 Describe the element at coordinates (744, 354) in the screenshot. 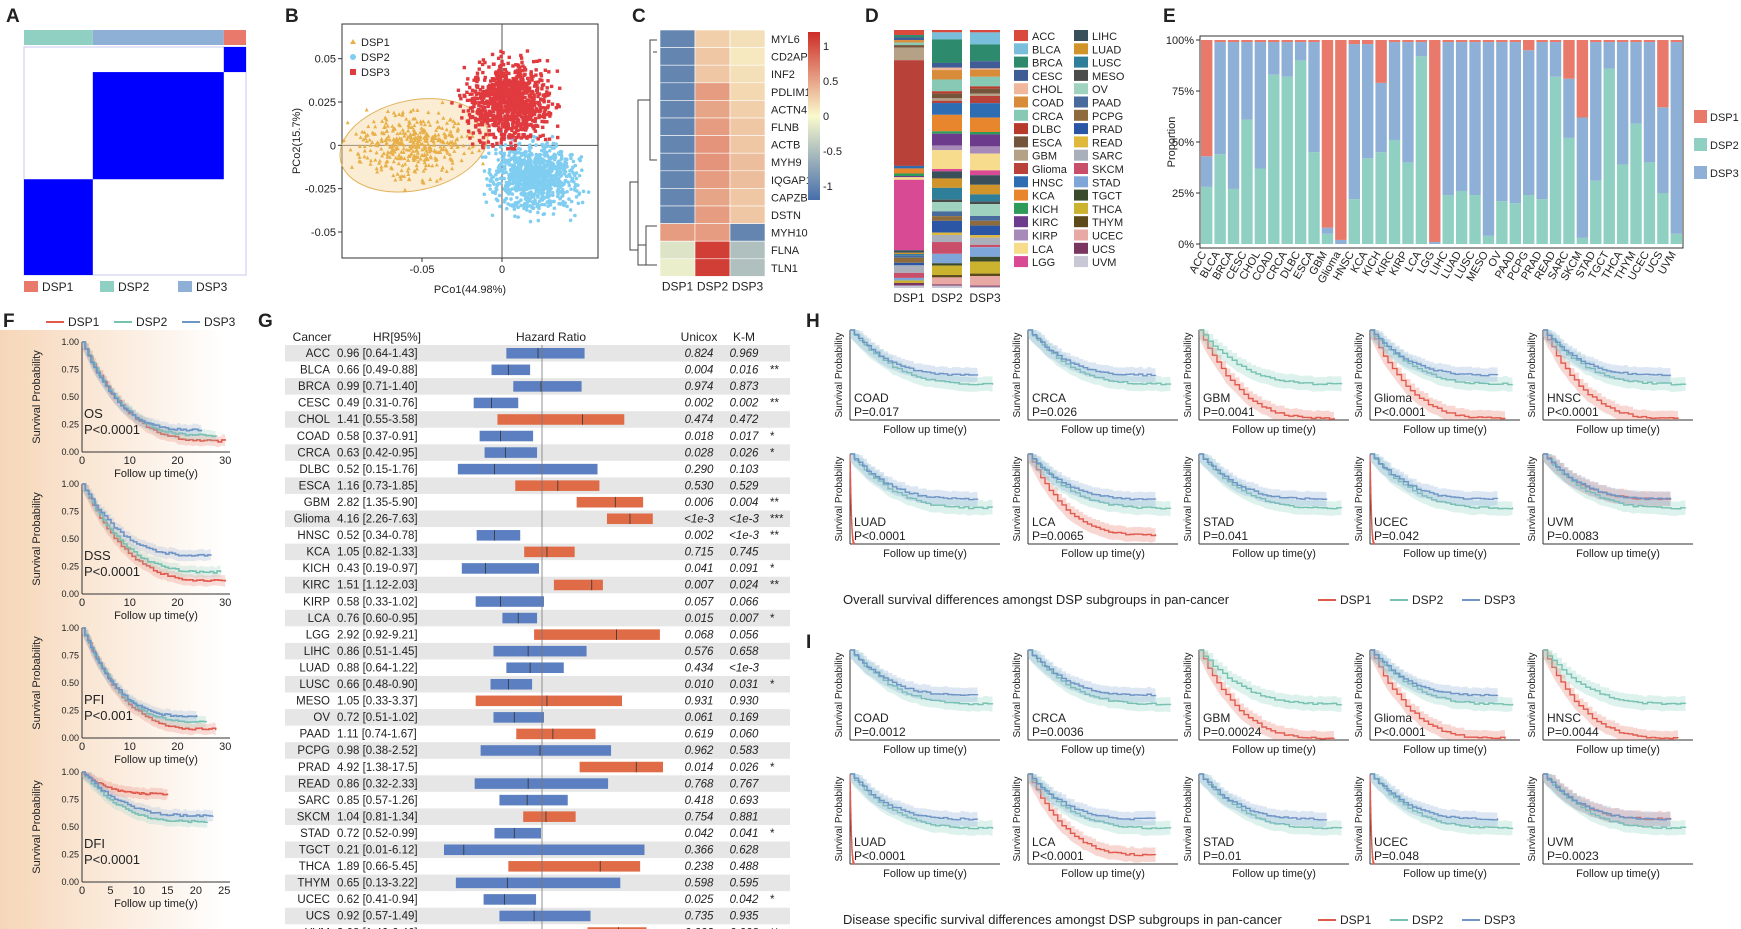

I see `row-km: 0.969` at that location.